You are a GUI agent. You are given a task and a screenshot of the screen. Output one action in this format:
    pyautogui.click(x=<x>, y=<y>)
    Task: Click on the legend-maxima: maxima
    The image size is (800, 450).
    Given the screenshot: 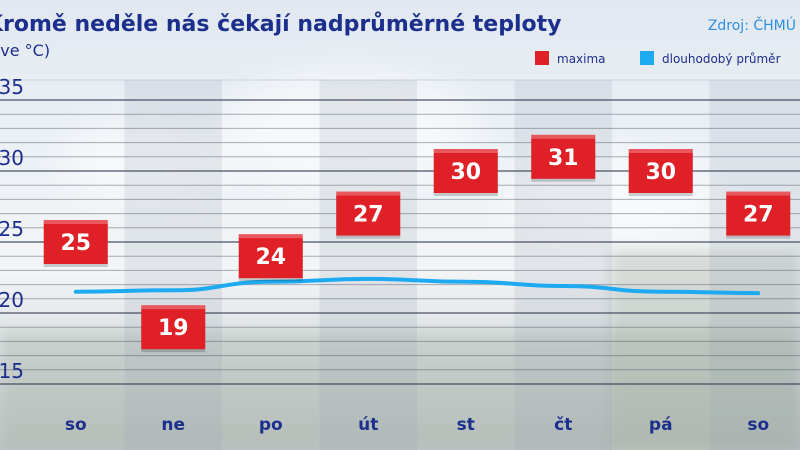 What is the action you would take?
    pyautogui.click(x=570, y=58)
    